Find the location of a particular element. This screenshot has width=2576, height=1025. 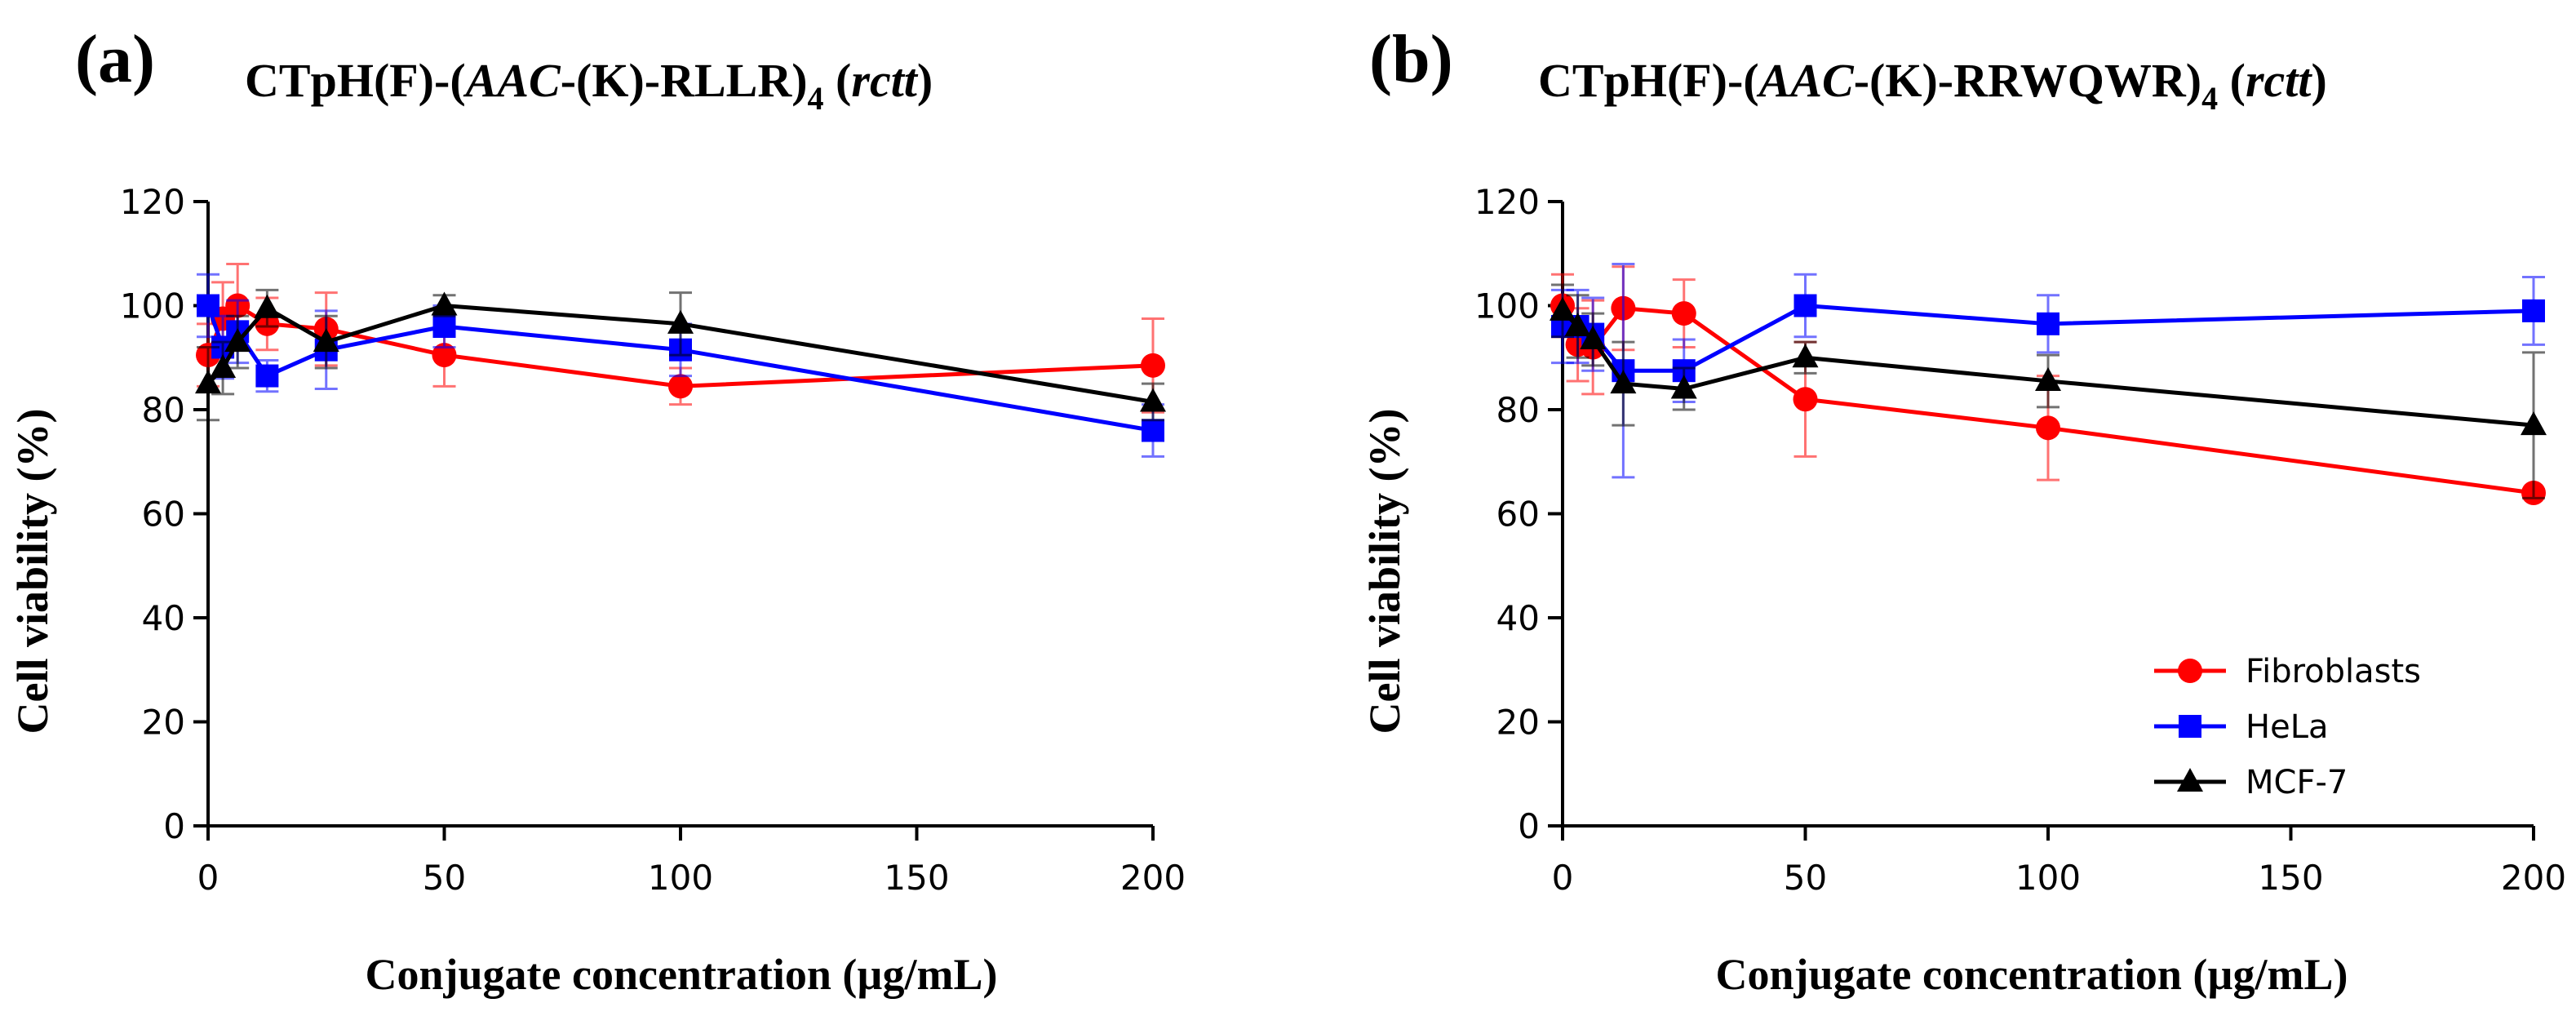

panel-b-y-tick-label: 40 is located at coordinates (1518, 618).